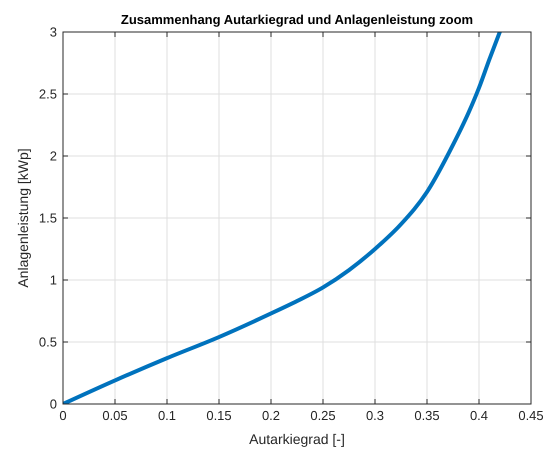 Image resolution: width=552 pixels, height=450 pixels. I want to click on x-tick-label: 0.3, so click(375, 415).